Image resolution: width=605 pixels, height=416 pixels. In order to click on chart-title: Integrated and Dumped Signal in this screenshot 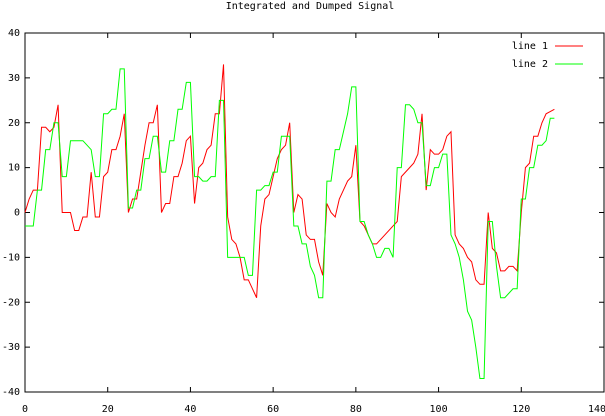, I will do `click(310, 6)`.